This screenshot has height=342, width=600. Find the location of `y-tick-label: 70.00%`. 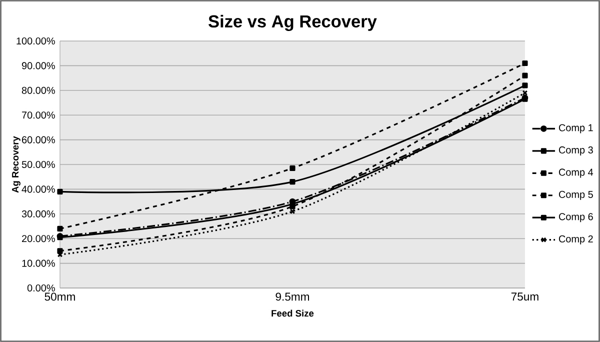

y-tick-label: 70.00% is located at coordinates (38, 115).